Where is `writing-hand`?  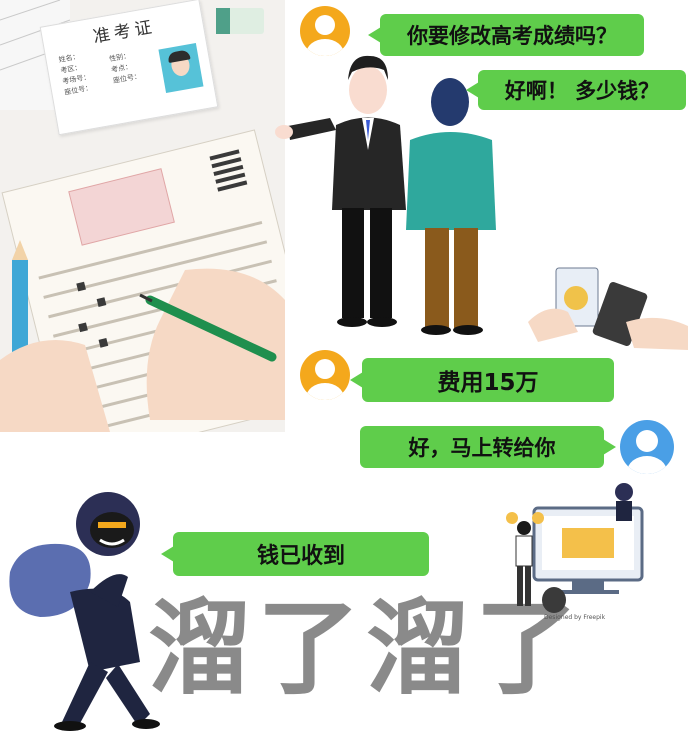 writing-hand is located at coordinates (212, 344).